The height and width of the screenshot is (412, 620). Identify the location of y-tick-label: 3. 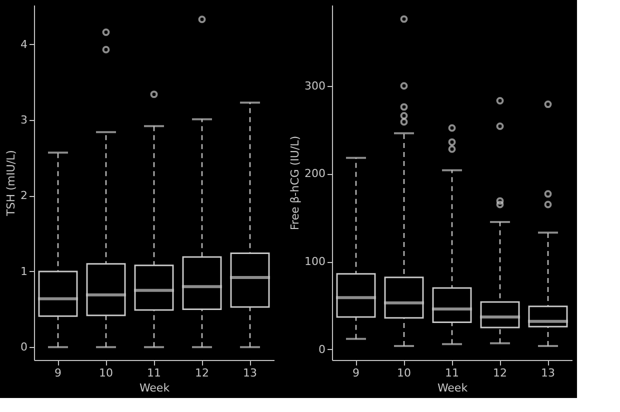
(24, 120).